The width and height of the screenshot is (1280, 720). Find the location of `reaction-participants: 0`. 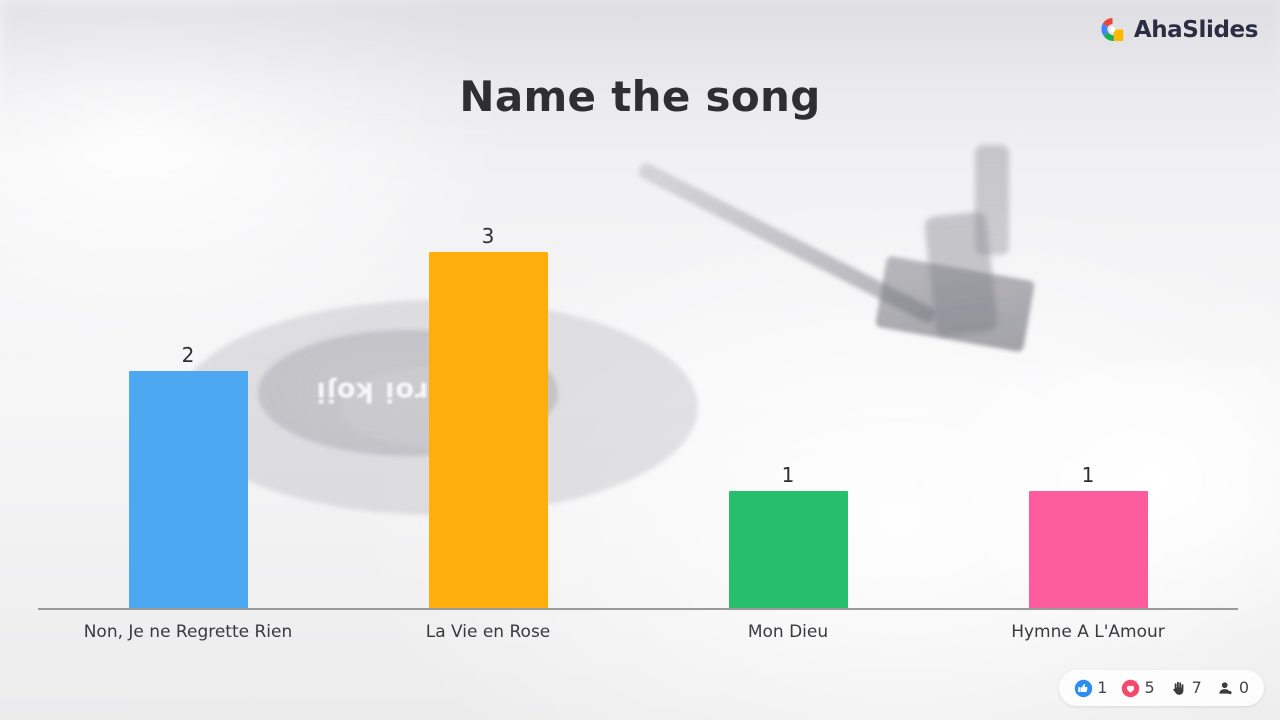

reaction-participants: 0 is located at coordinates (1232, 688).